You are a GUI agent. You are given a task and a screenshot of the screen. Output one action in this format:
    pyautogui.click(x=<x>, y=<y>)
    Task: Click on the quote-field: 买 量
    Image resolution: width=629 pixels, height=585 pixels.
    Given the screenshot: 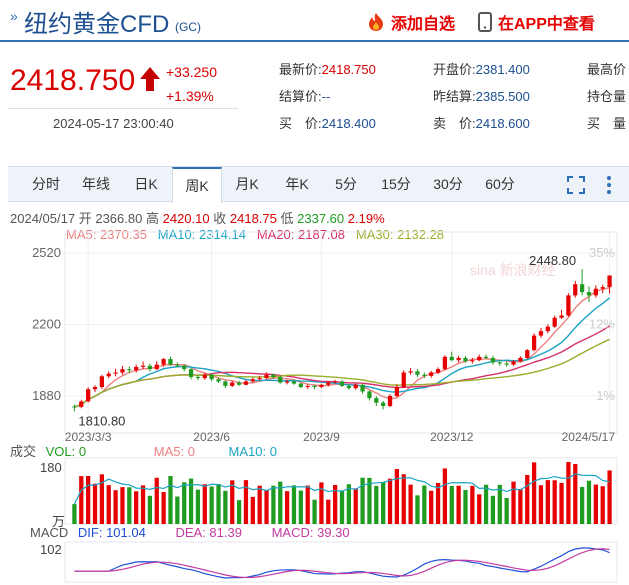 What is the action you would take?
    pyautogui.click(x=606, y=123)
    